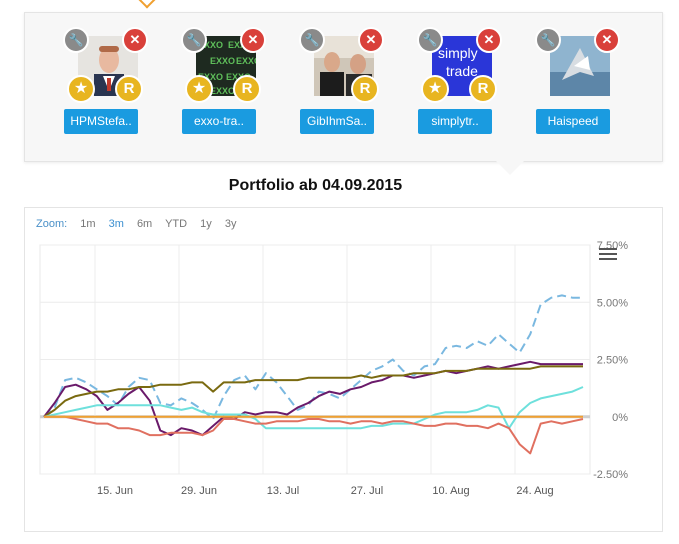  I want to click on zoom-option-1y: 1y, so click(206, 224).